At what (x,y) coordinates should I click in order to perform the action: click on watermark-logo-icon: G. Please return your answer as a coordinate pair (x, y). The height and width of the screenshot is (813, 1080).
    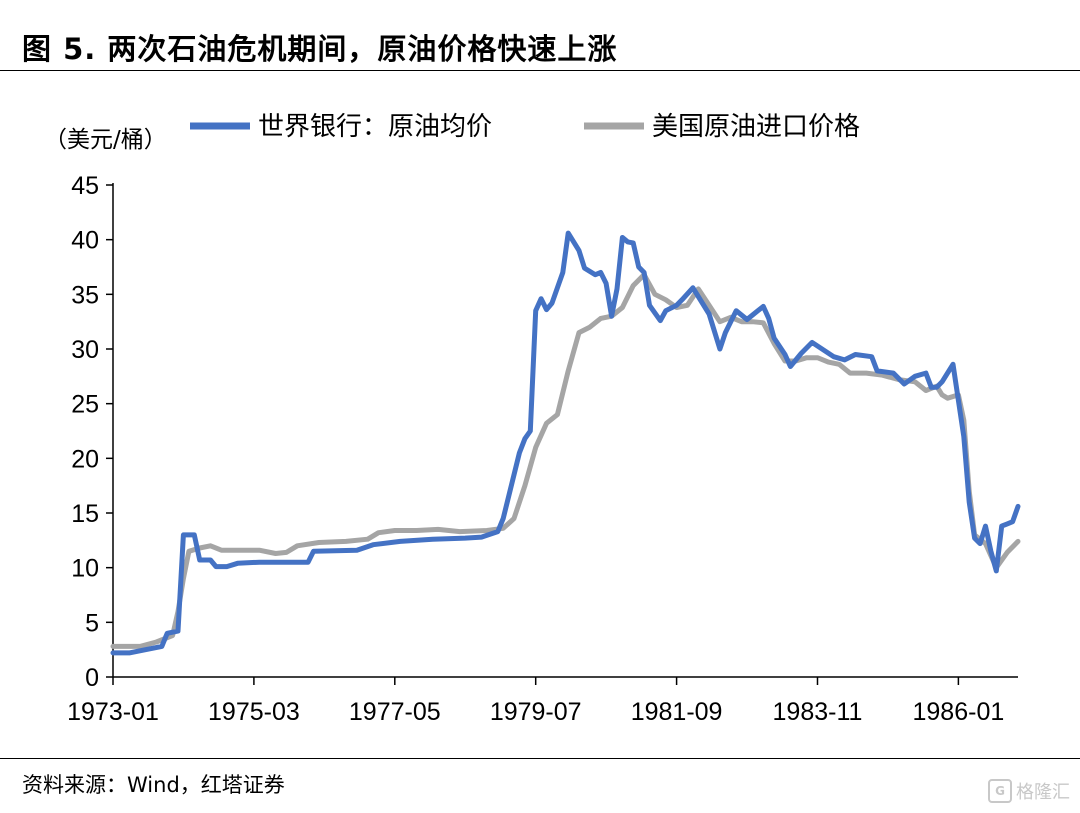
    Looking at the image, I should click on (1000, 791).